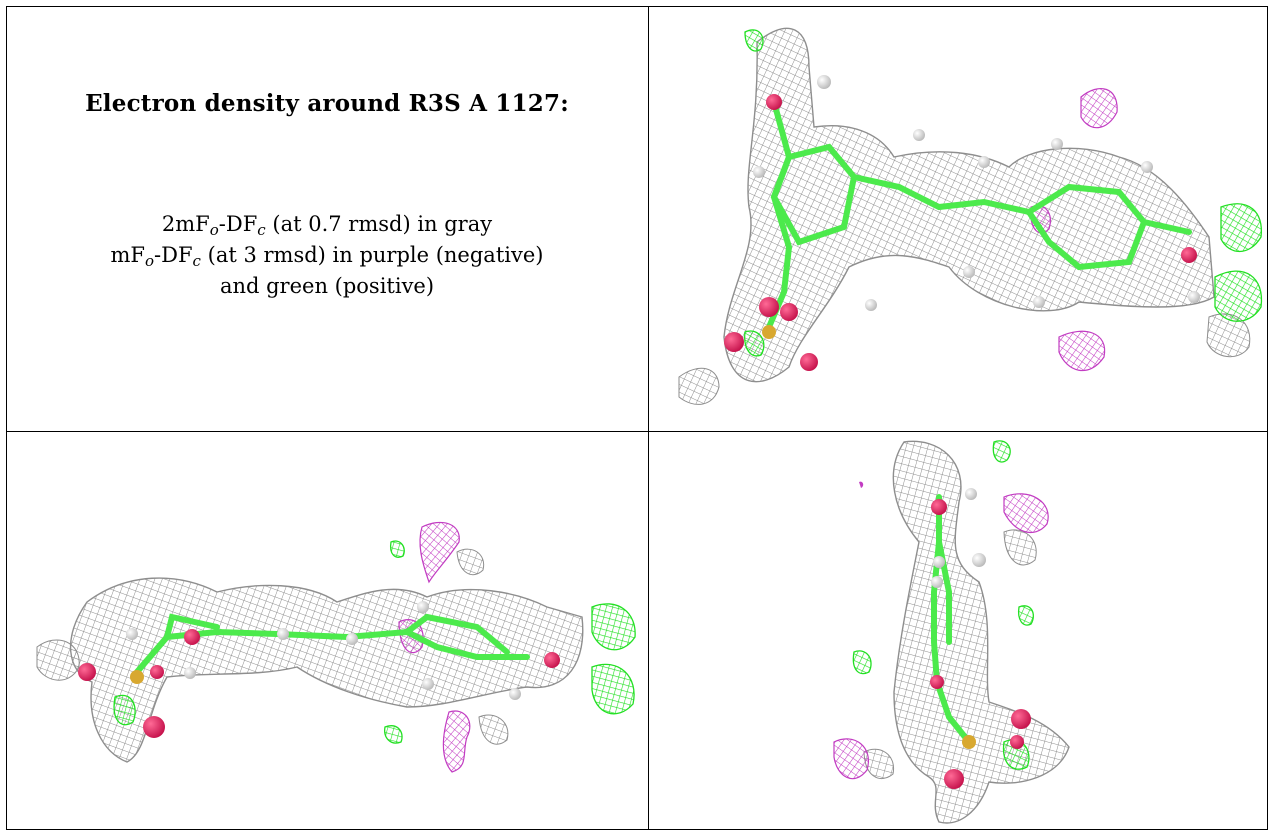  What do you see at coordinates (1267, 418) in the screenshot?
I see `table-right-border` at bounding box center [1267, 418].